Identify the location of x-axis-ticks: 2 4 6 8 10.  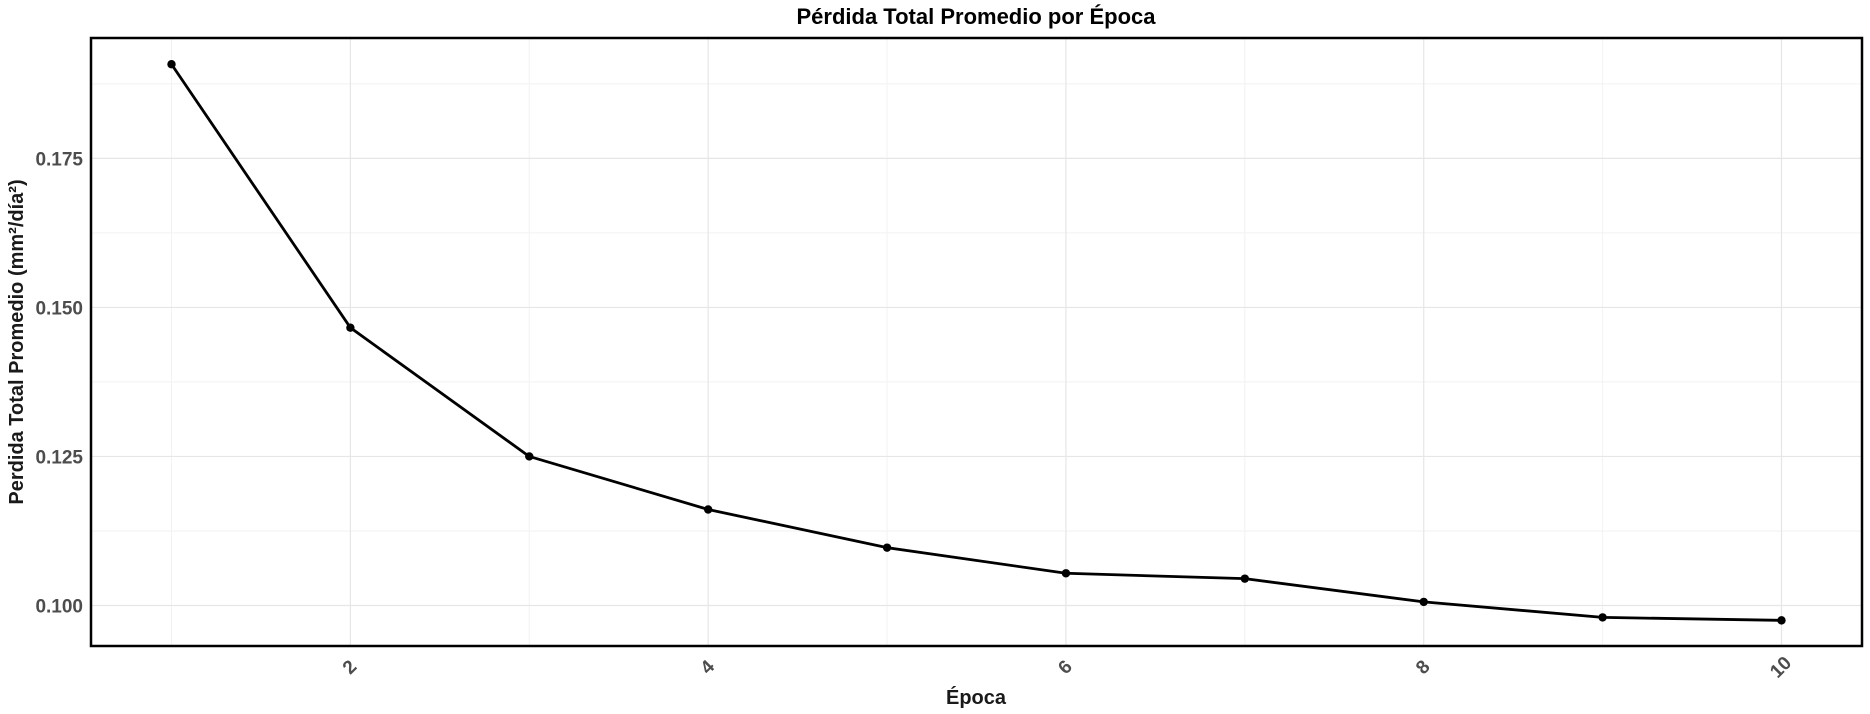
(1067, 668).